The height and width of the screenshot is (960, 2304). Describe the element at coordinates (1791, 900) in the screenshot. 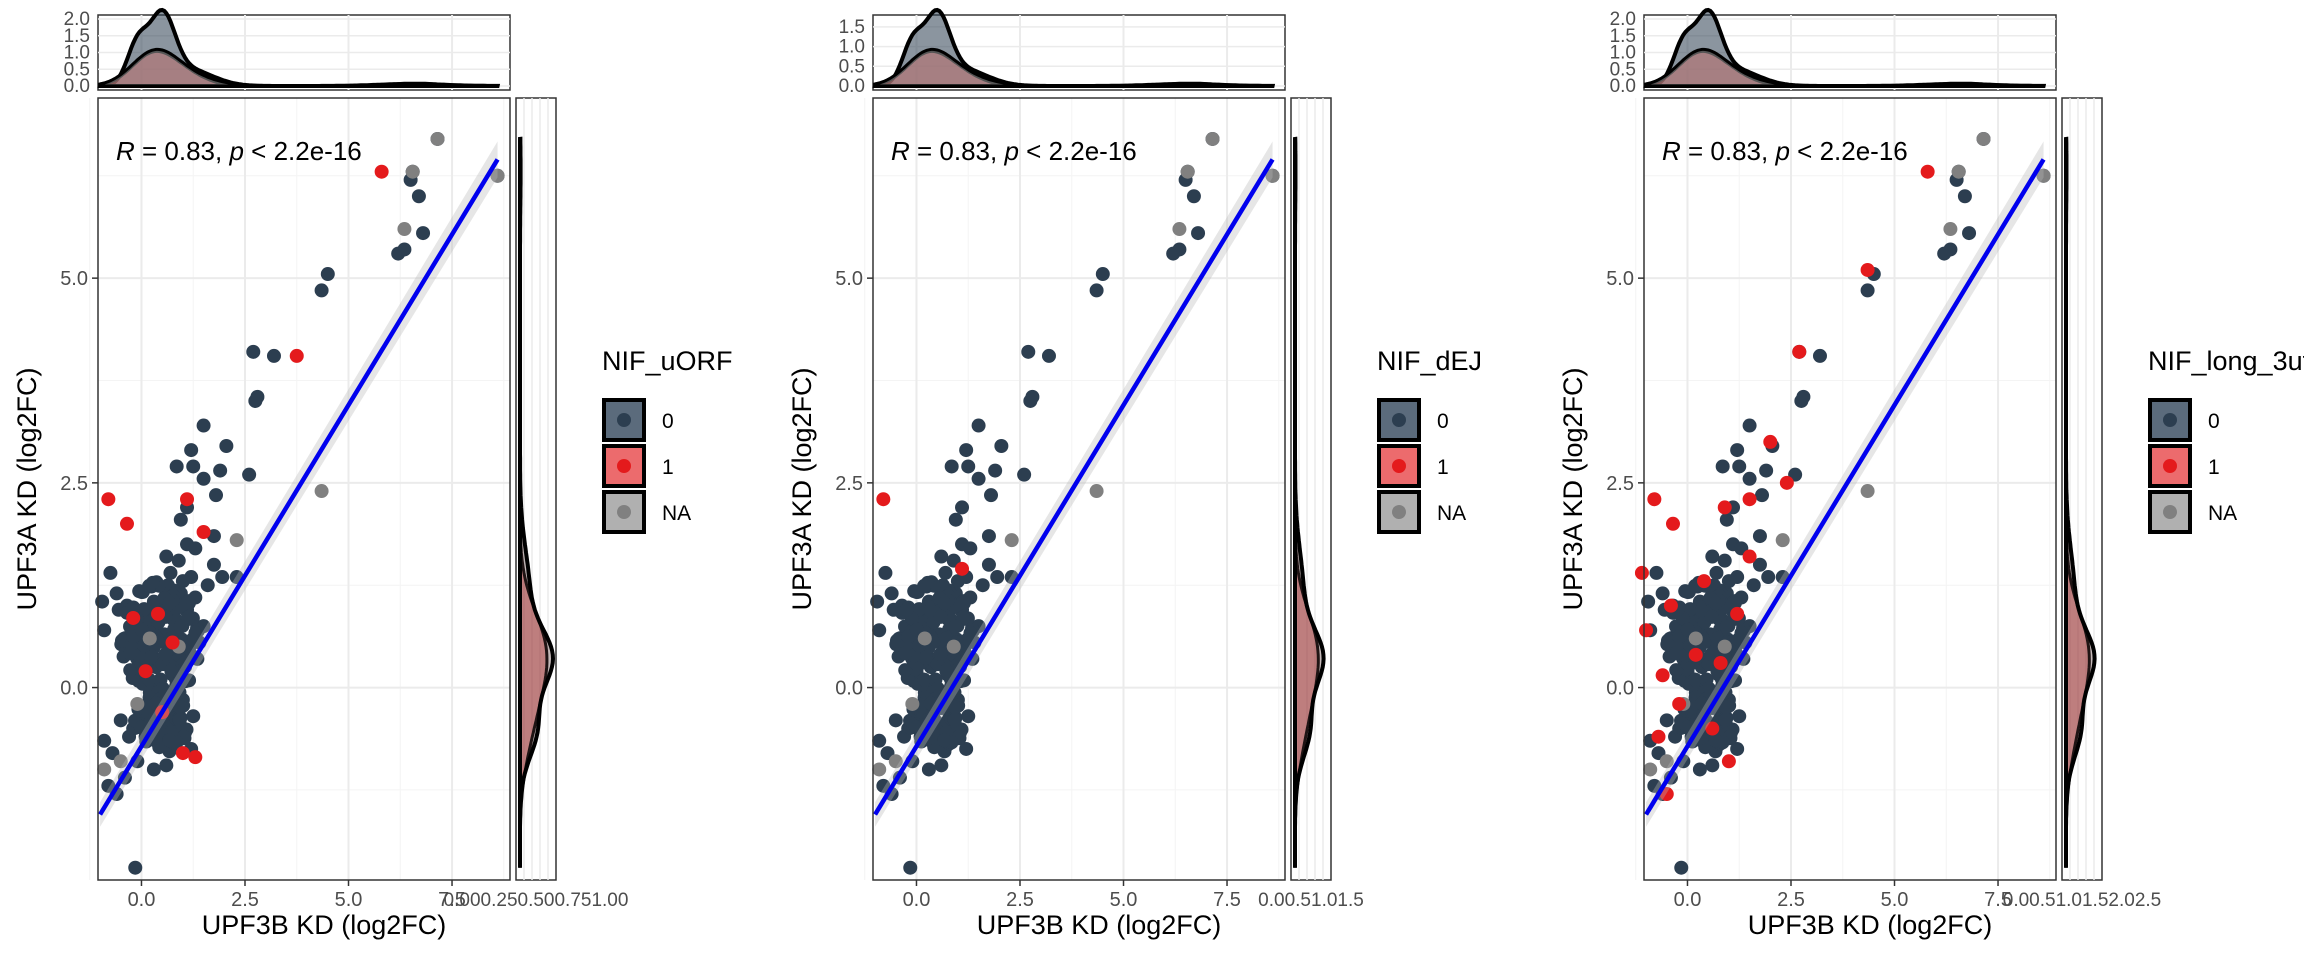

I see `x-tick-label: 2.5` at that location.